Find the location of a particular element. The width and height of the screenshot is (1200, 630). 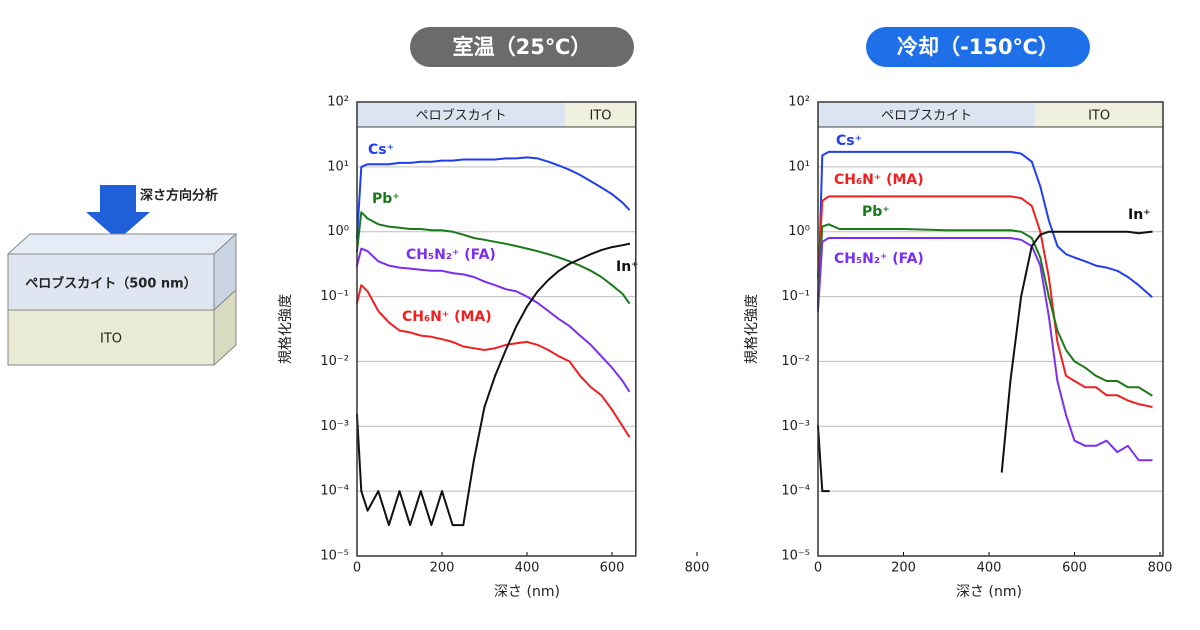

layer-label: ITO is located at coordinates (111, 339).